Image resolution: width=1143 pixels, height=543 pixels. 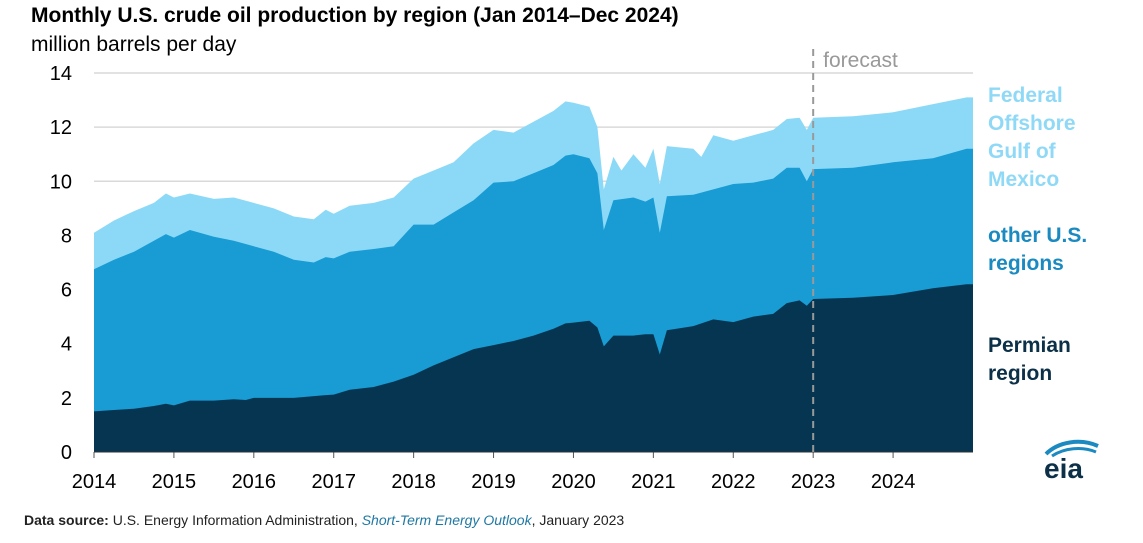 What do you see at coordinates (61, 128) in the screenshot?
I see `y-tick-label-12: 12` at bounding box center [61, 128].